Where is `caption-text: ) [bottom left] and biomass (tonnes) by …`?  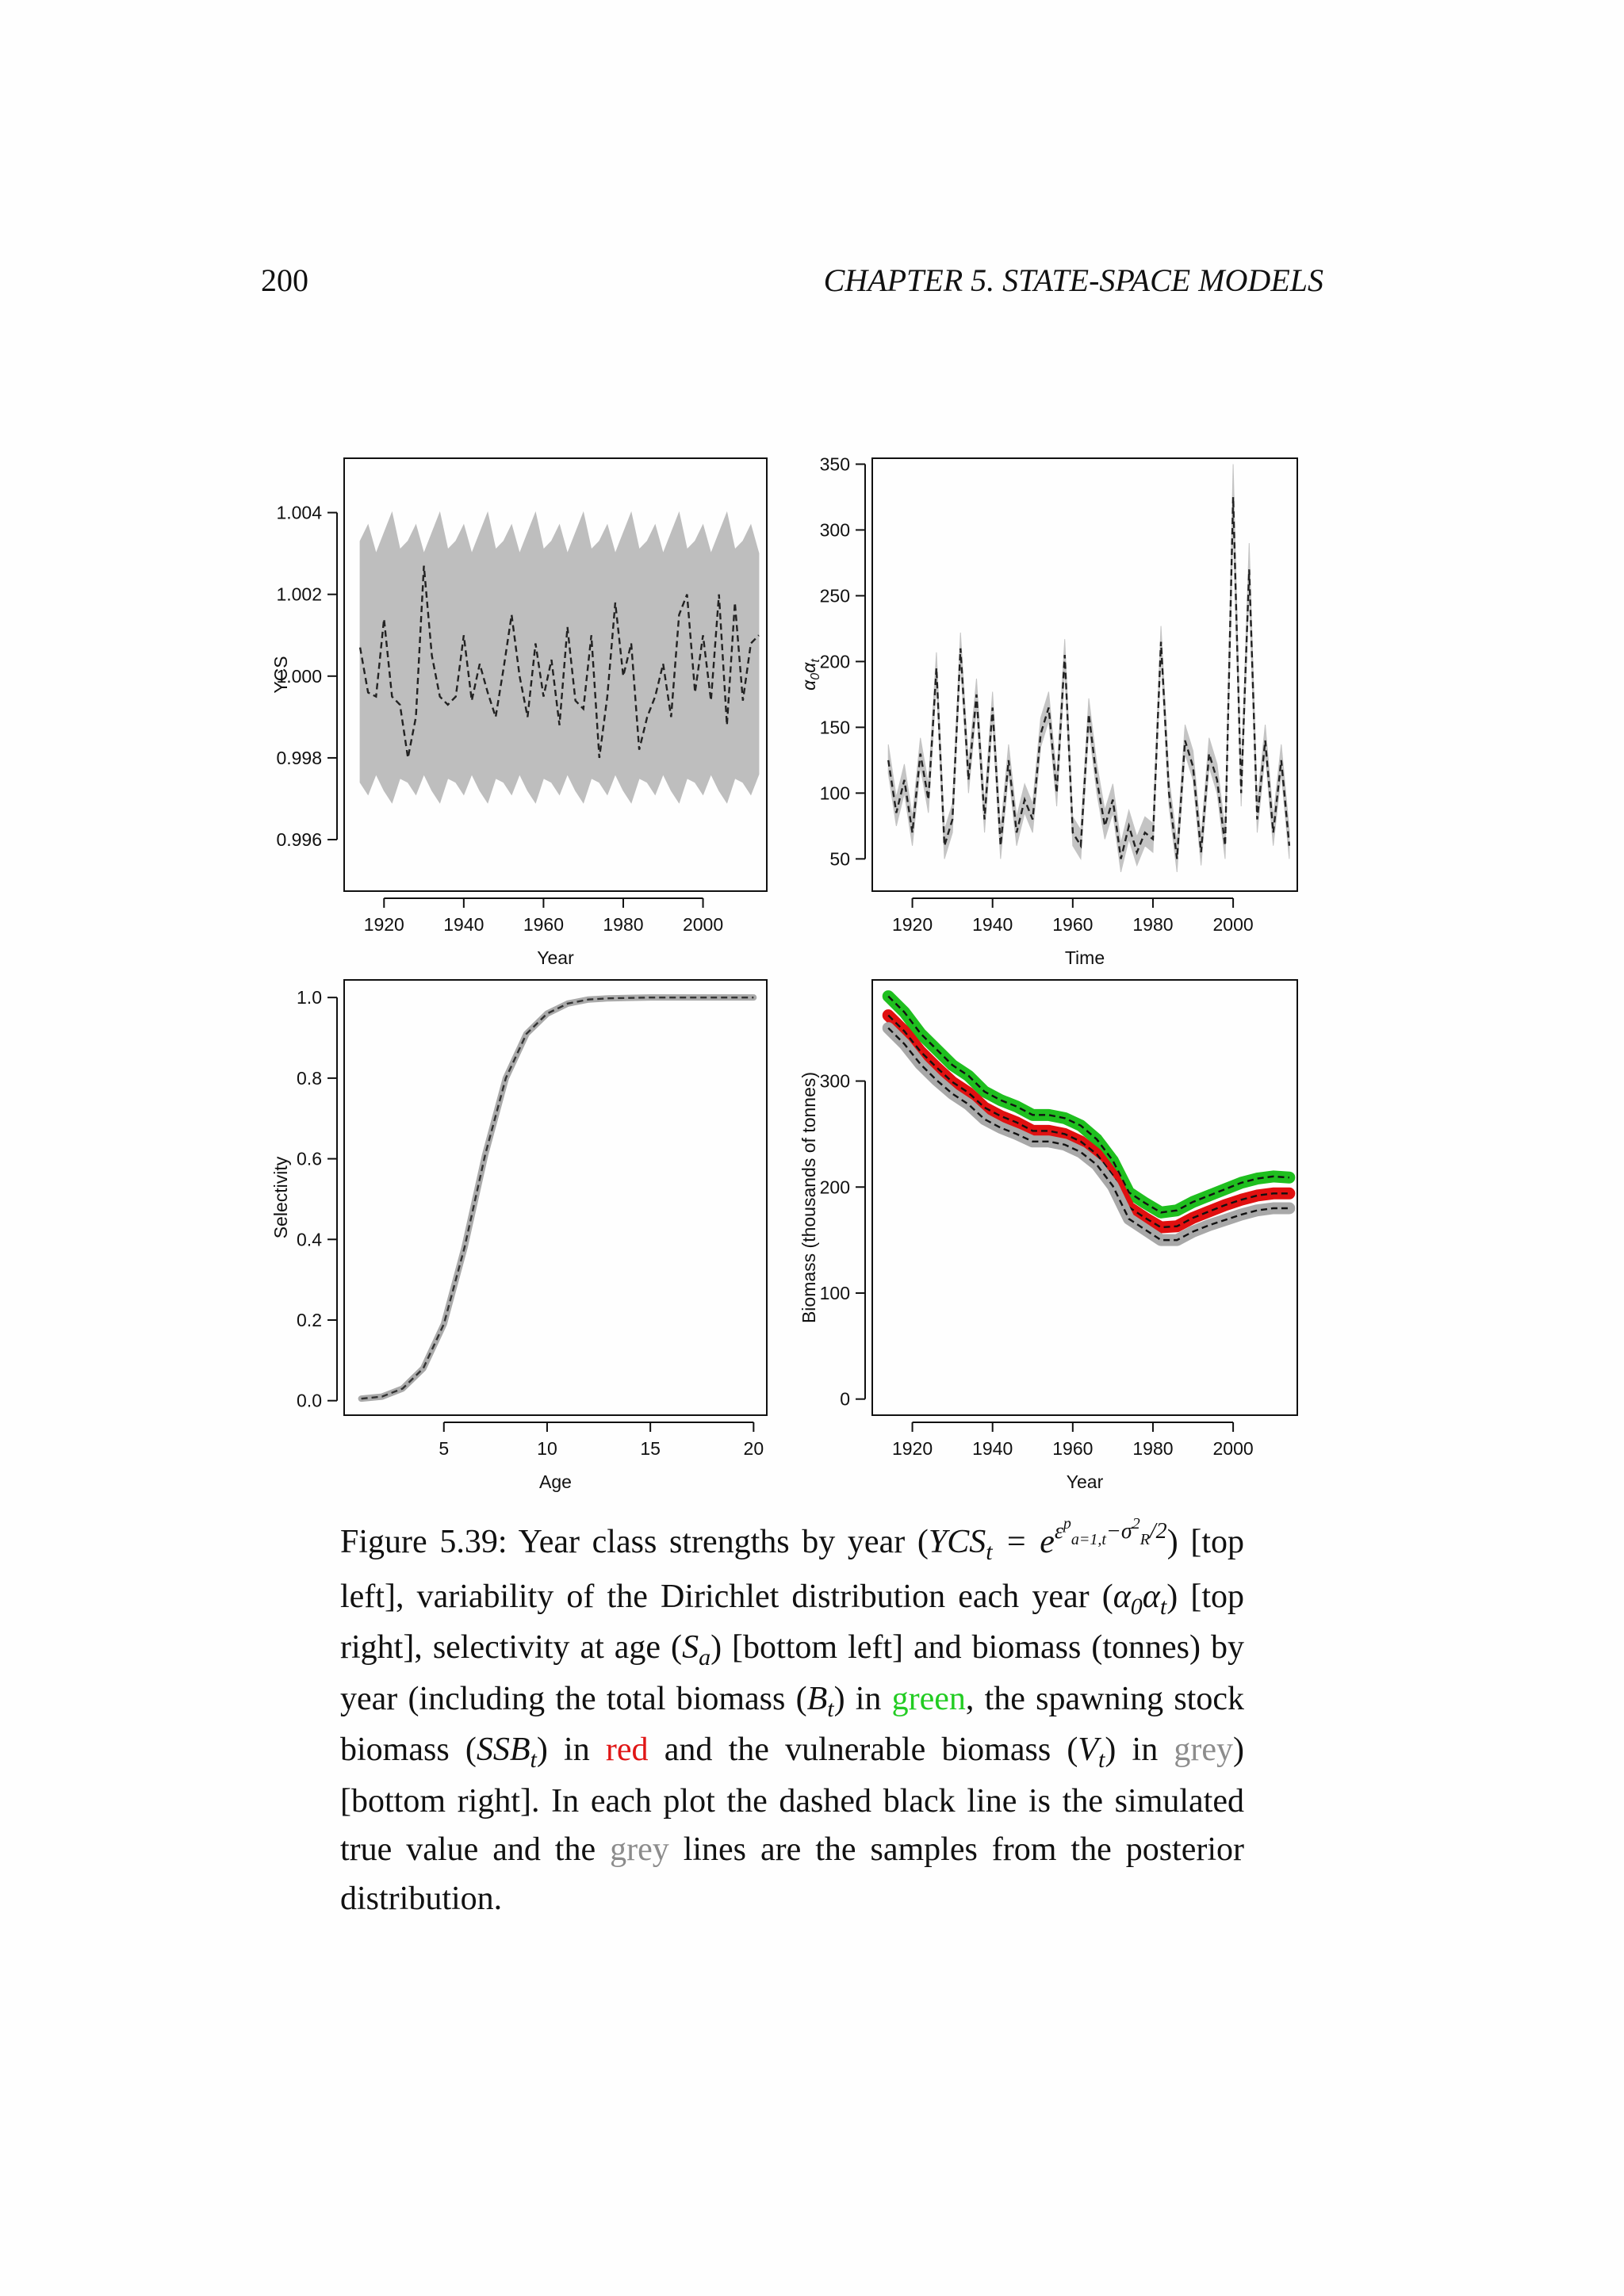 caption-text: ) [bottom left] and biomass (tonnes) by … is located at coordinates (792, 1673).